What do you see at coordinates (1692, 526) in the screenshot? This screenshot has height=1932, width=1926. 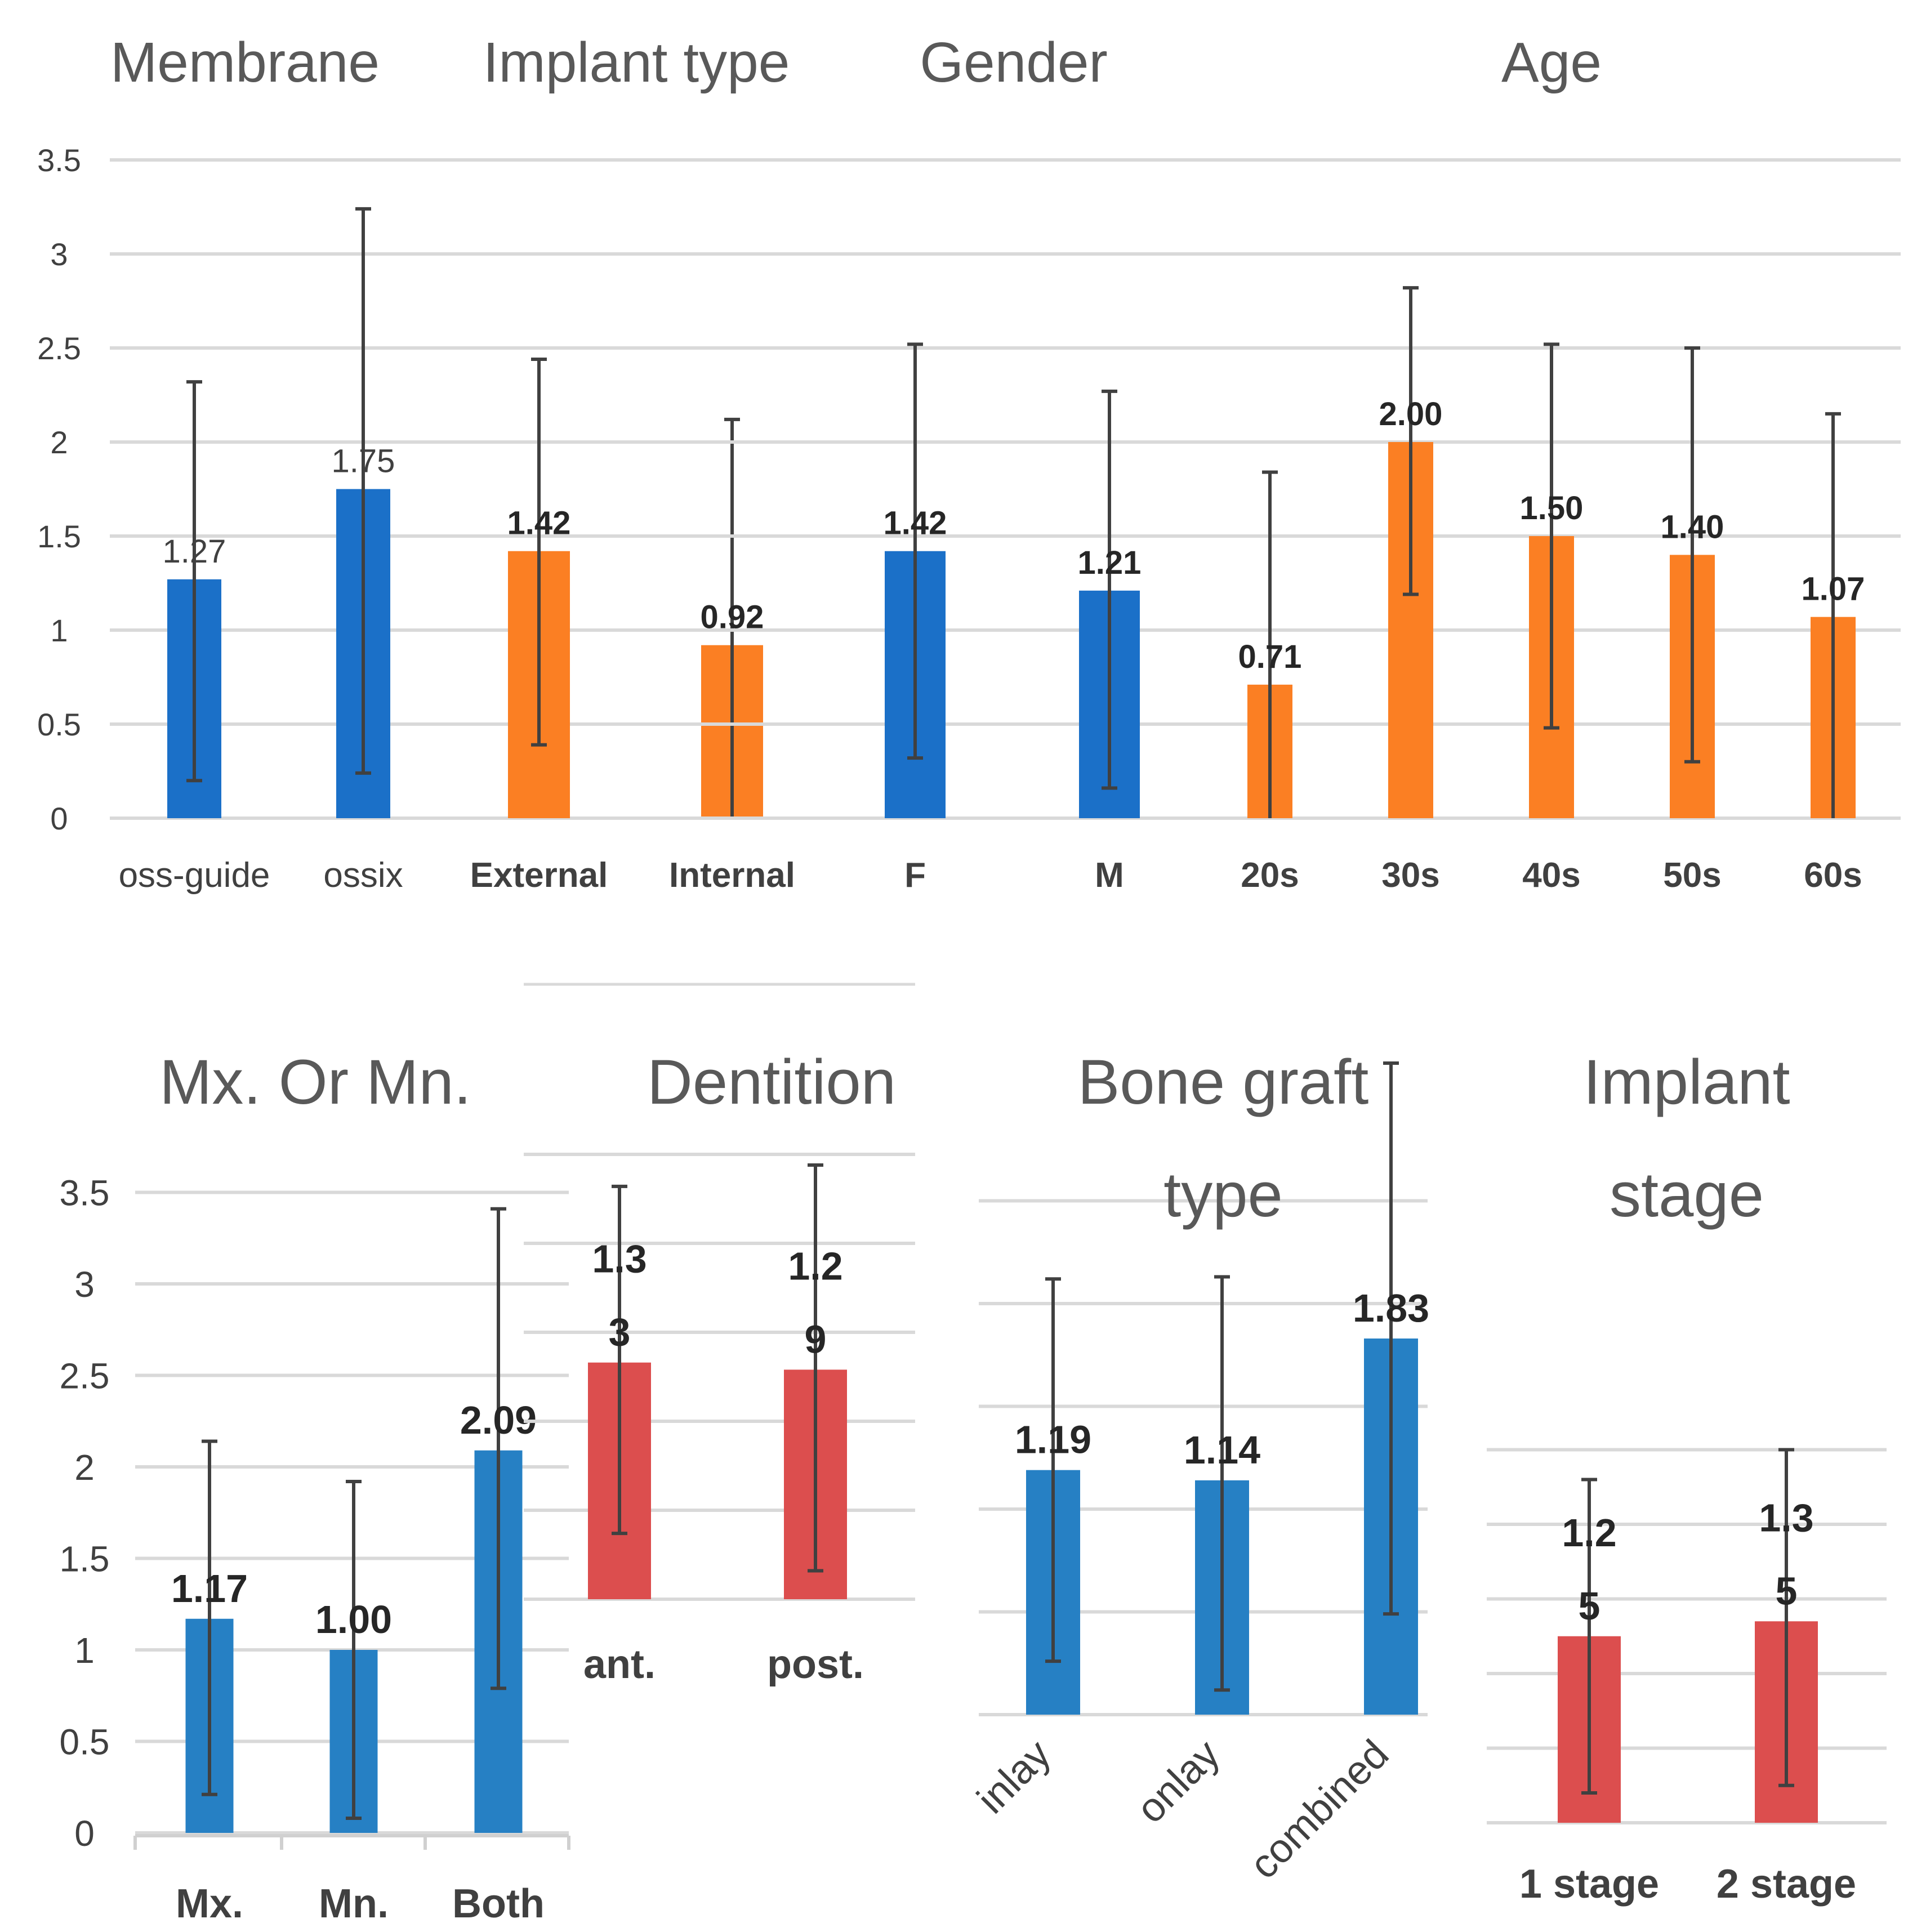 I see `data-label: 1.40` at bounding box center [1692, 526].